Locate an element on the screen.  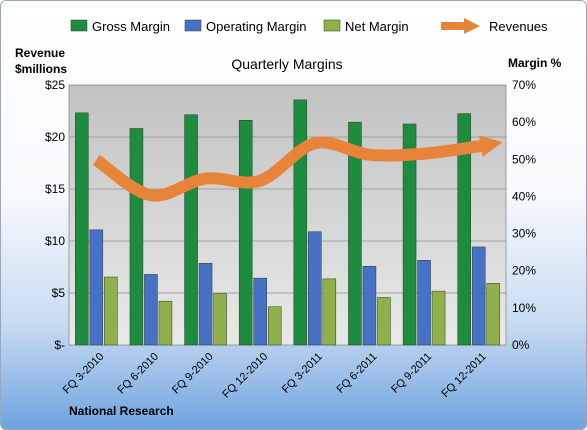
legend-label-gross-margin: Gross Margin is located at coordinates (131, 26).